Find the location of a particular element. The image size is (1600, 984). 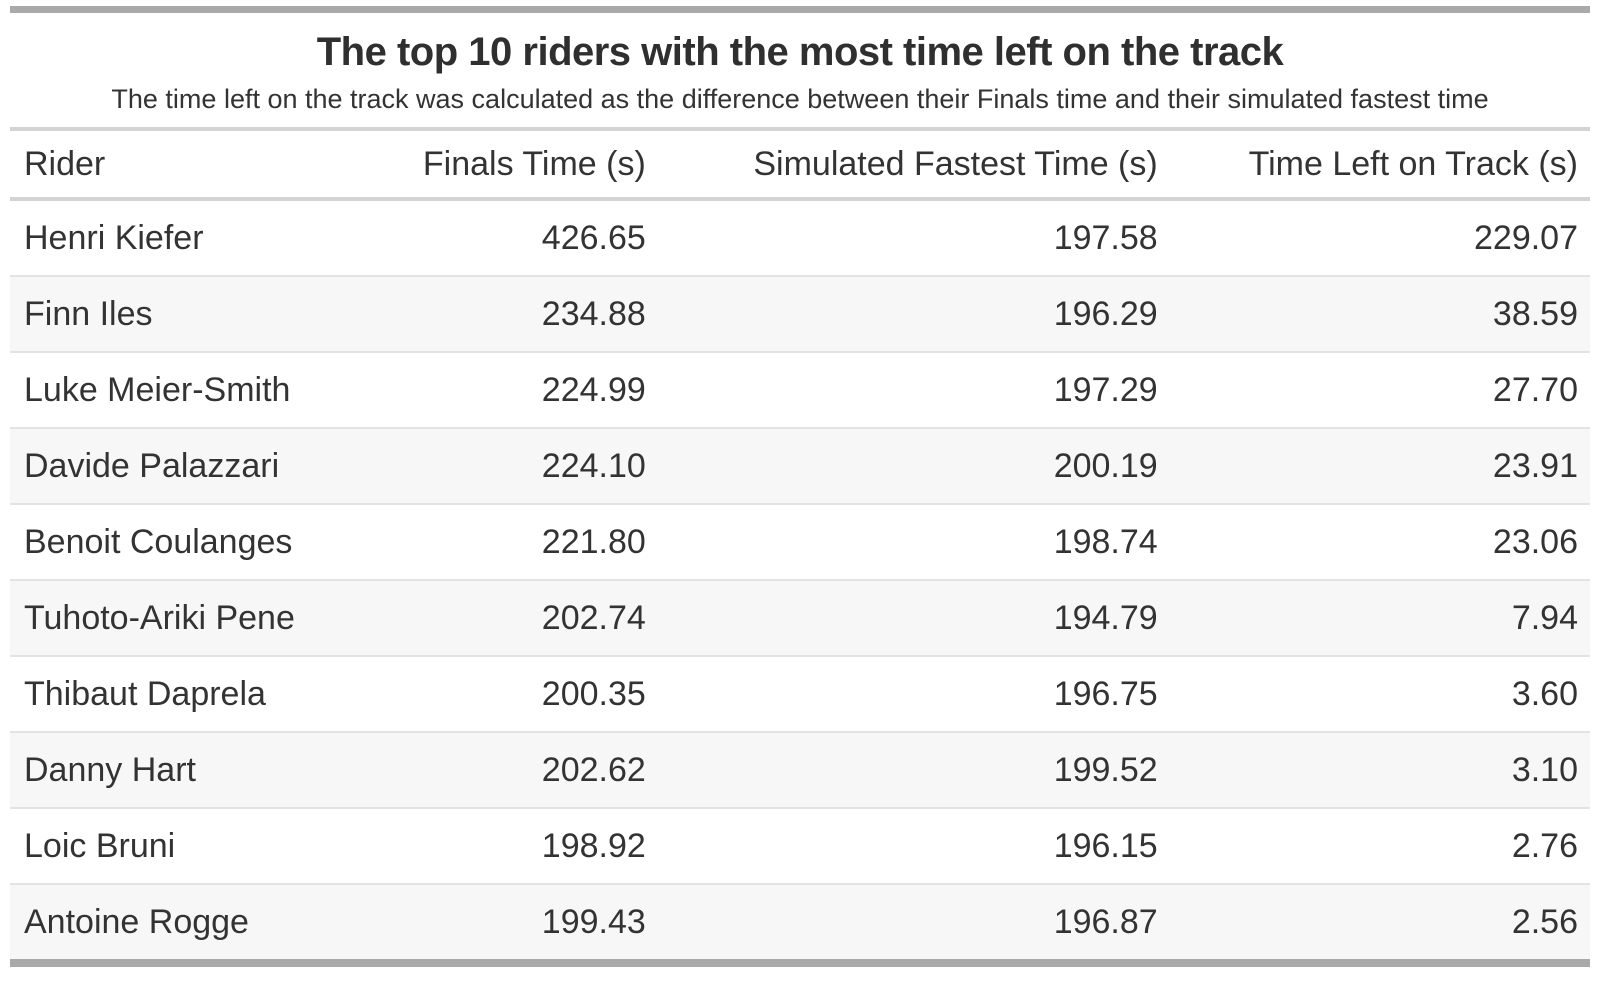

simulated-fastest-time-cell: 196.87 is located at coordinates (913, 921).